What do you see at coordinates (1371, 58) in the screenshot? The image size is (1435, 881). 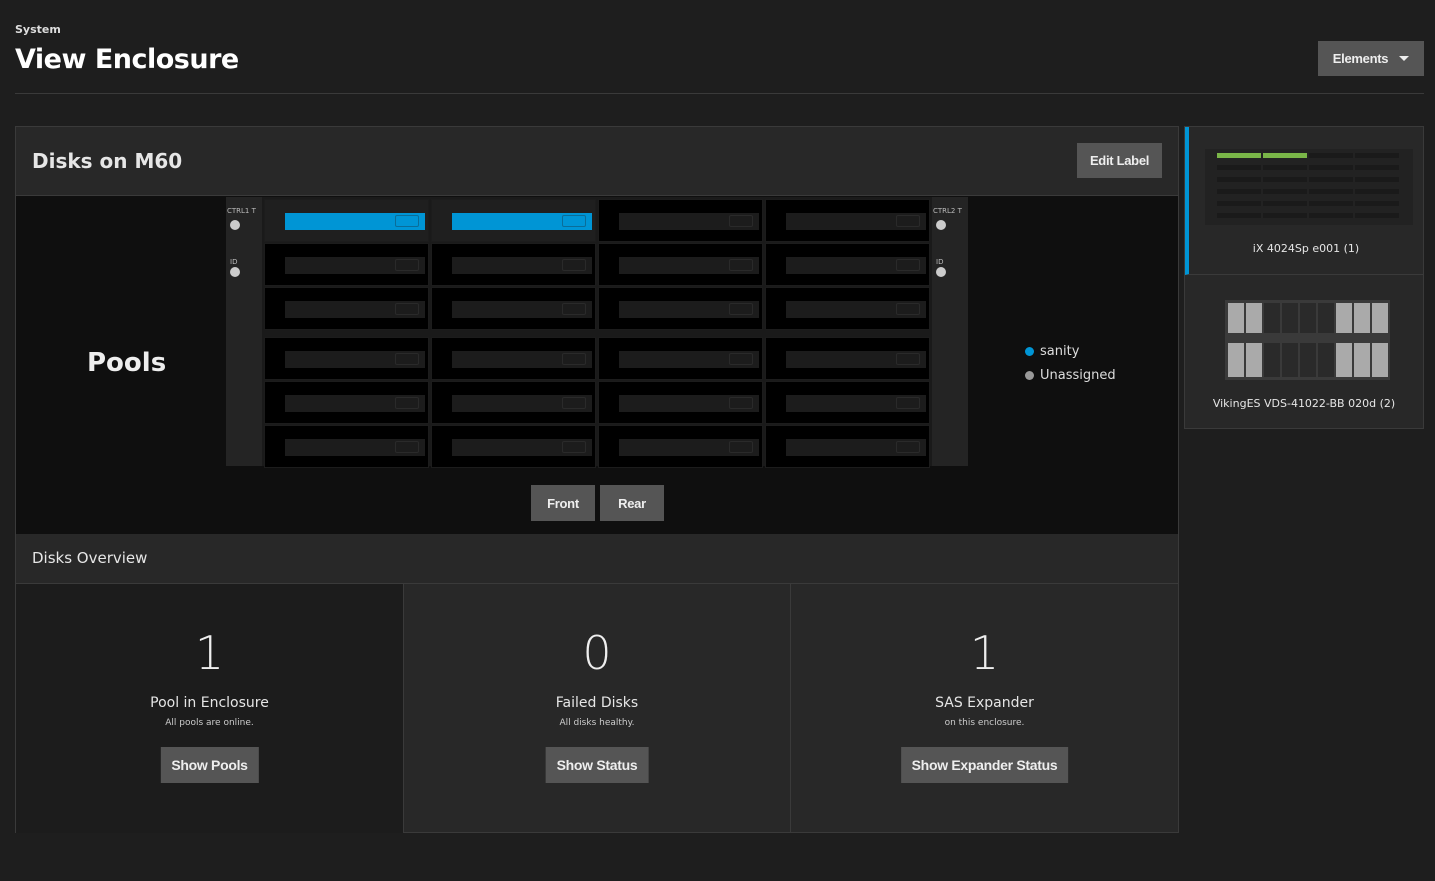 I see `elements-menu-button: Elements` at bounding box center [1371, 58].